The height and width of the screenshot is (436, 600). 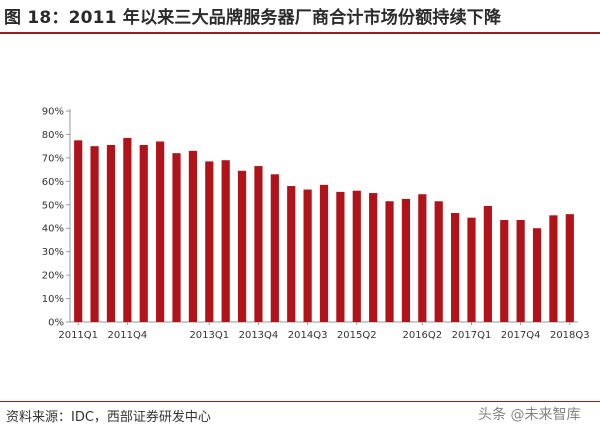 What do you see at coordinates (53, 205) in the screenshot?
I see `y-tick-label: 50%` at bounding box center [53, 205].